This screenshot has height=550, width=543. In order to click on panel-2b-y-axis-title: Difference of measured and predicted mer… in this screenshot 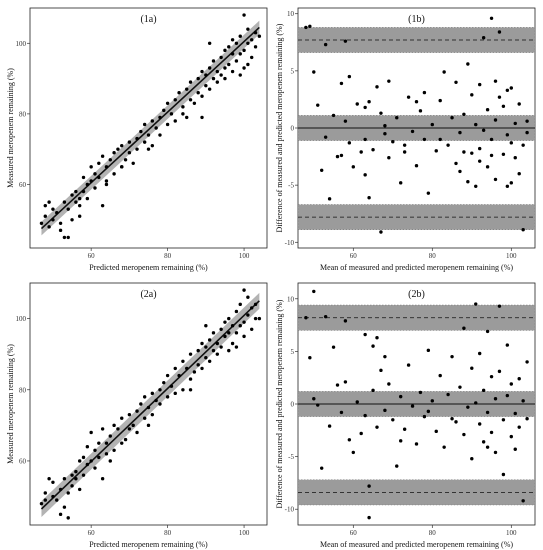, I will do `click(279, 403)`.